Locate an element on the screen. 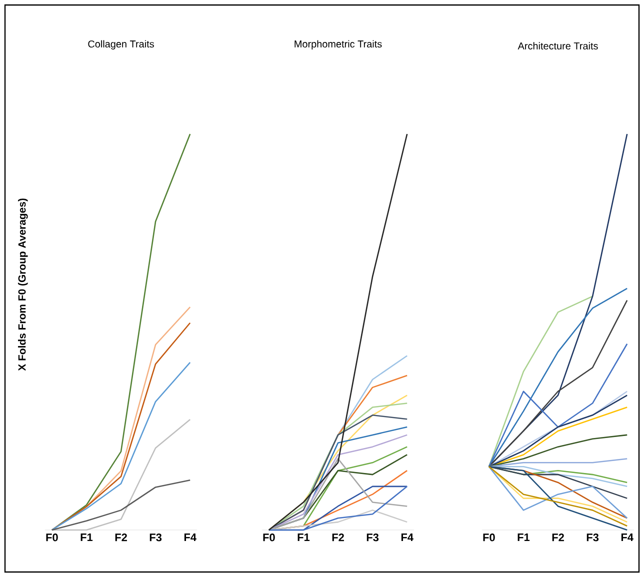 This screenshot has height=575, width=642. y-axis-title: X Folds From F0 (Group Averages) is located at coordinates (23, 284).